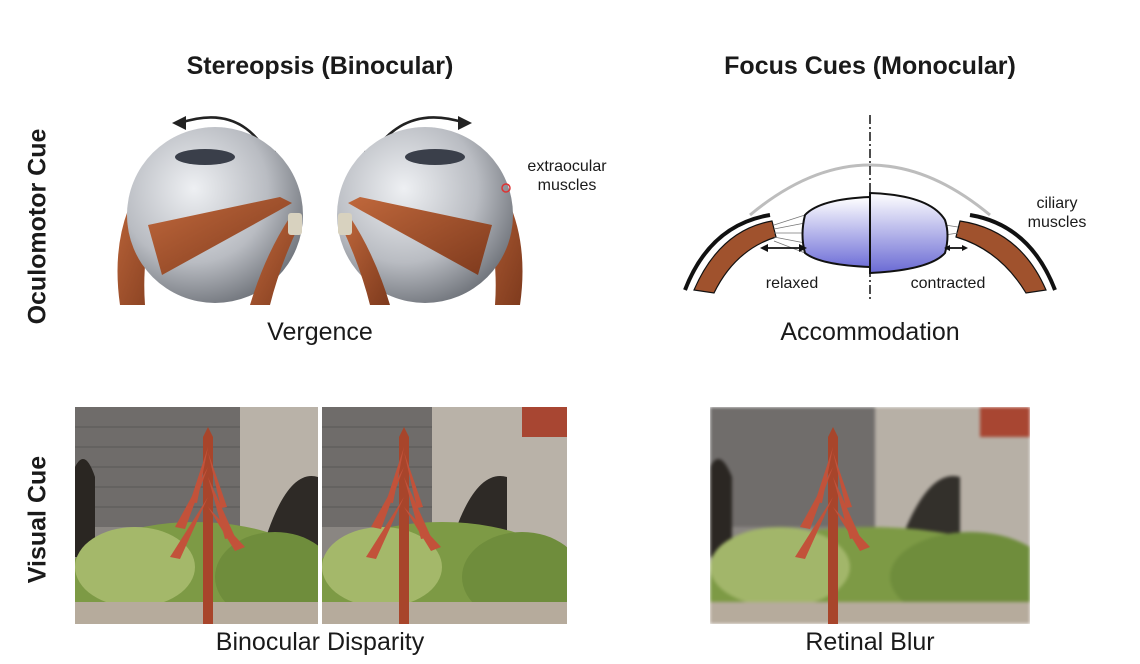 This screenshot has height=664, width=1140. Describe the element at coordinates (320, 642) in the screenshot. I see `caption-binocular-disparity: Binocular Disparity` at that location.